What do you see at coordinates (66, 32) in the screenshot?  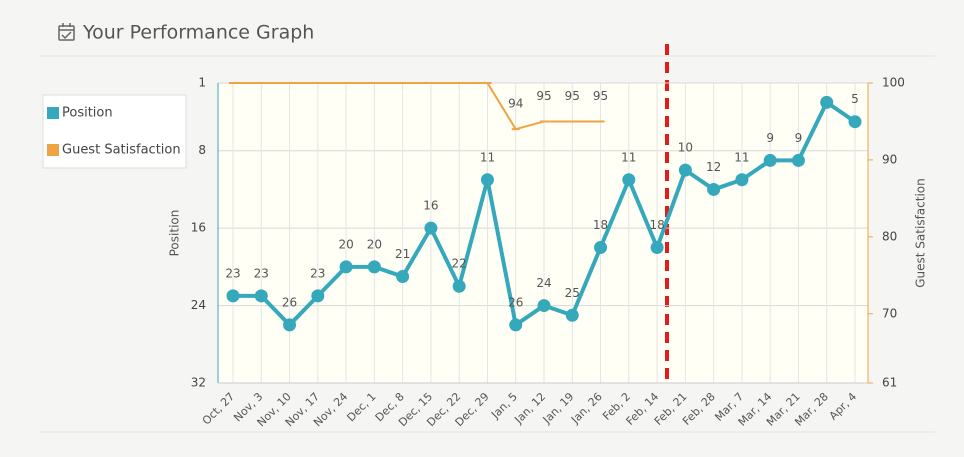 I see `calendar-icon` at bounding box center [66, 32].